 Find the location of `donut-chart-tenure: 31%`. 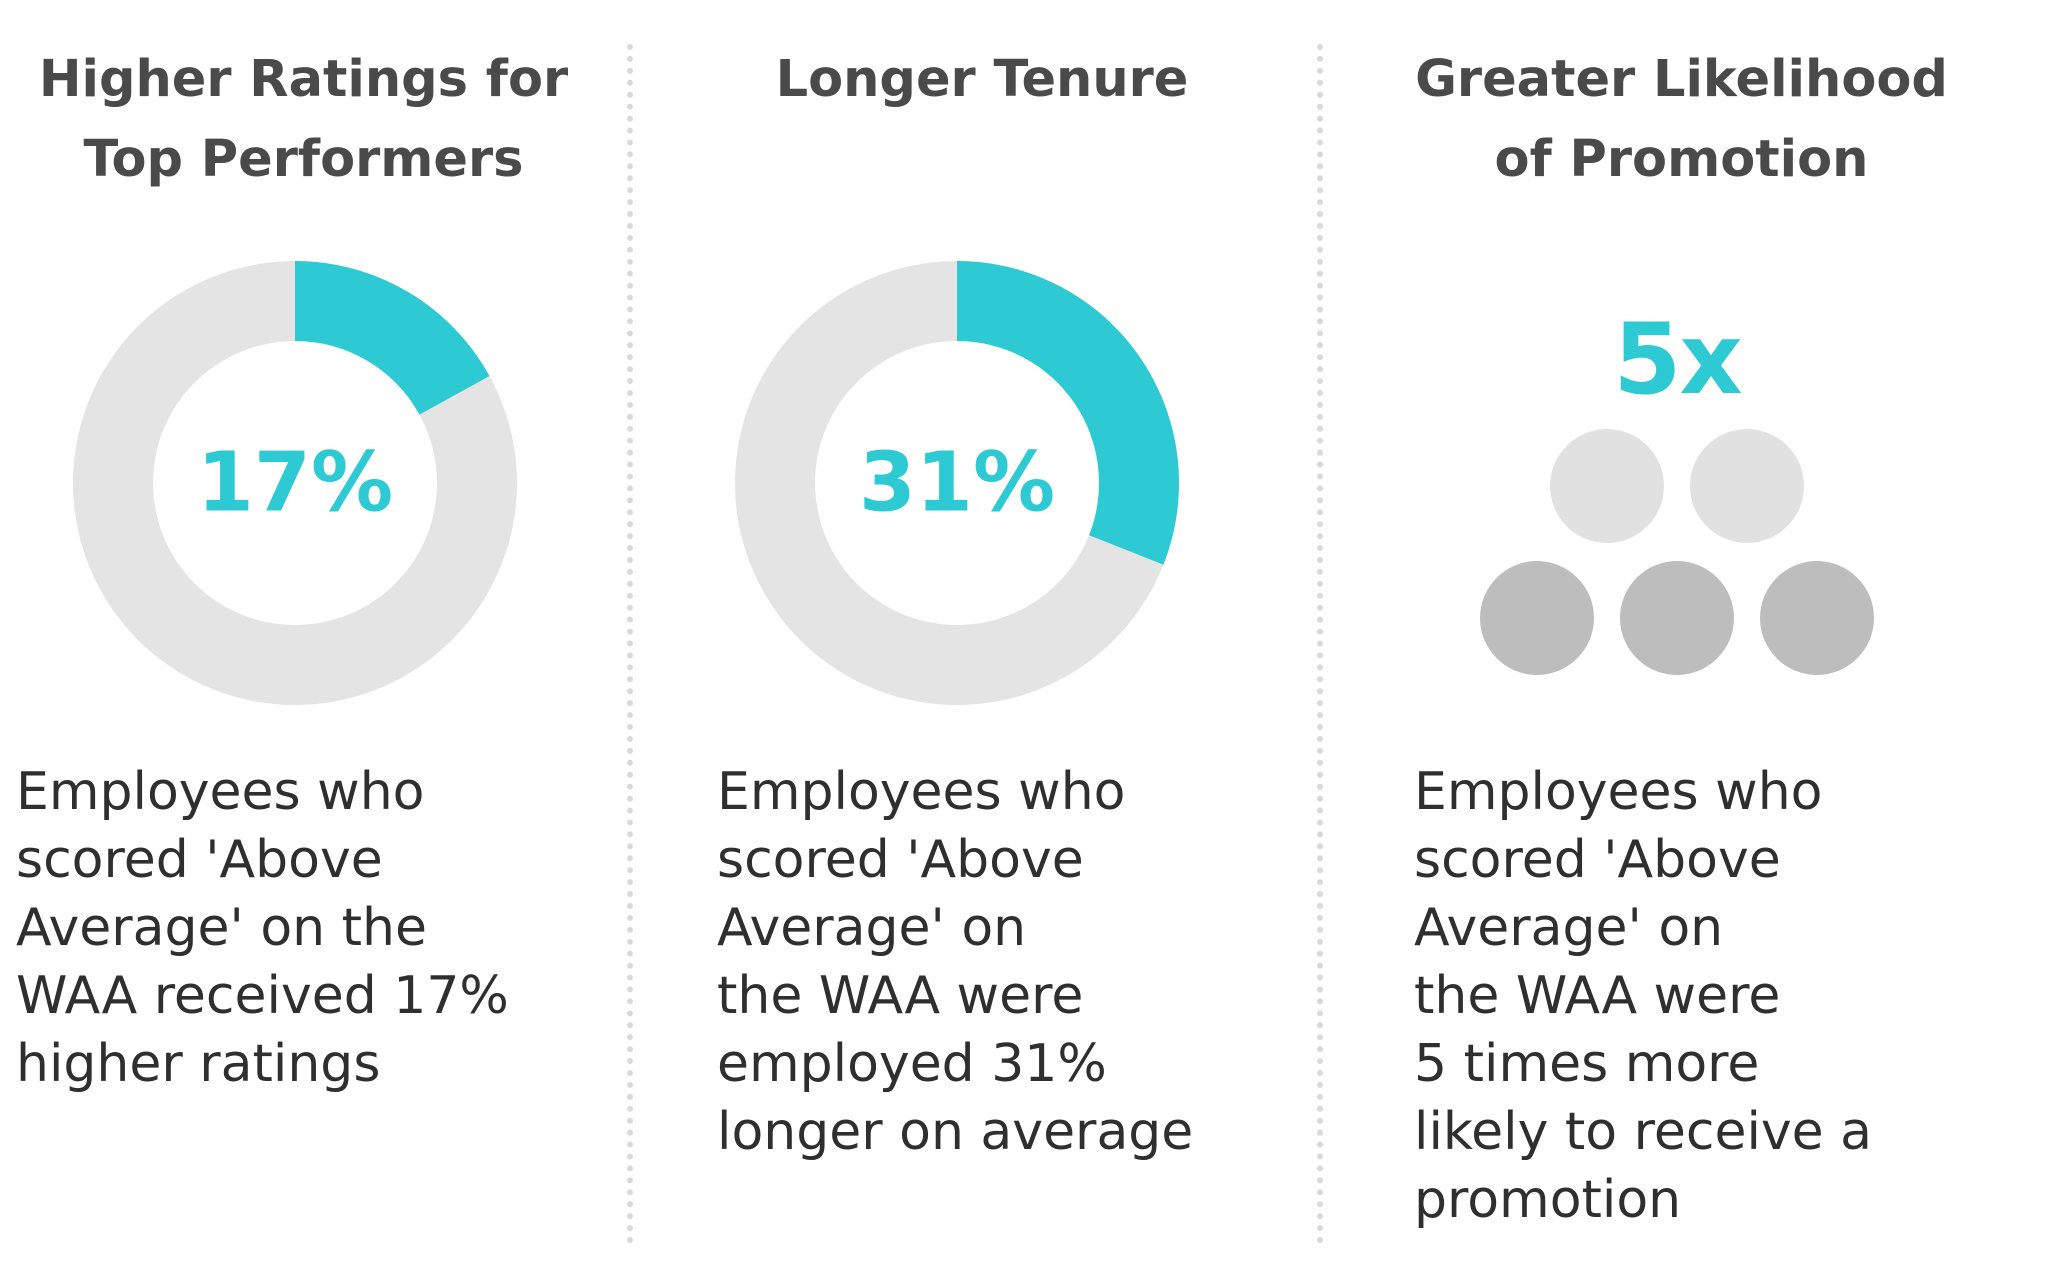

donut-chart-tenure: 31% is located at coordinates (957, 483).